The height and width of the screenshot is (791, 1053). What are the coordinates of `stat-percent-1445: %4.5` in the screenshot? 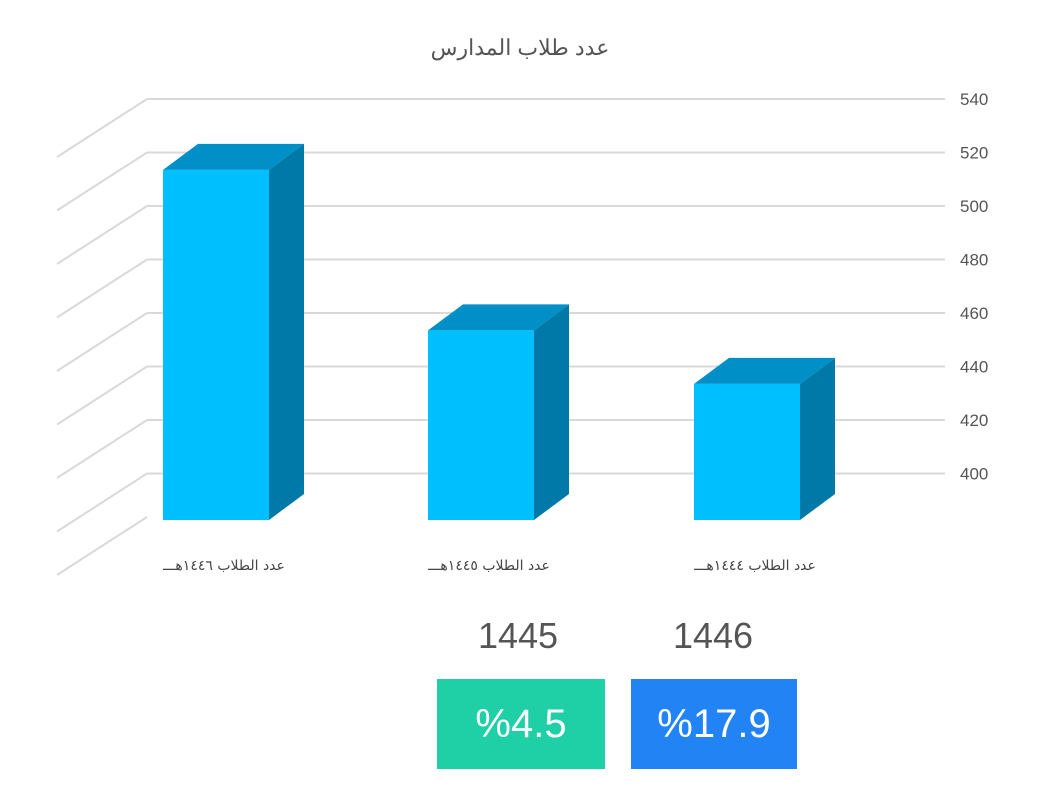 It's located at (521, 724).